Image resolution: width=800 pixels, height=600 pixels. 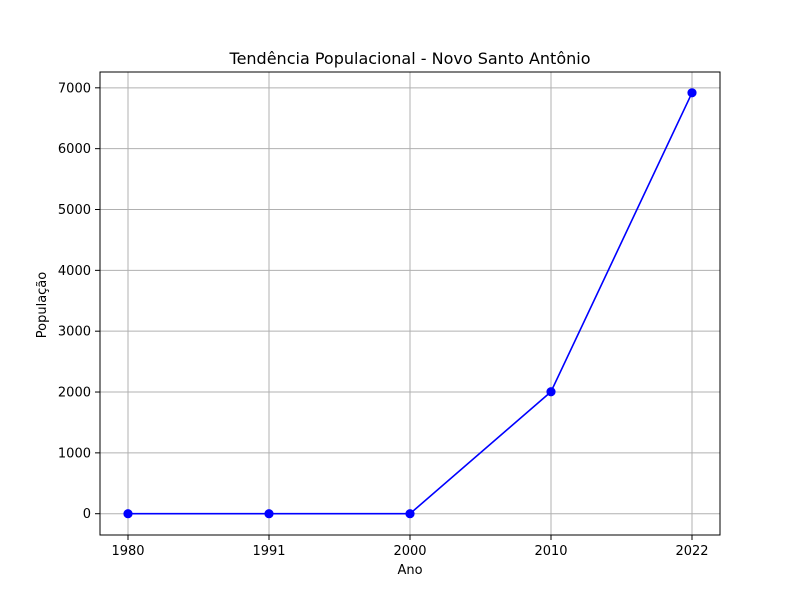 What do you see at coordinates (42, 305) in the screenshot?
I see `y-axis-title: População` at bounding box center [42, 305].